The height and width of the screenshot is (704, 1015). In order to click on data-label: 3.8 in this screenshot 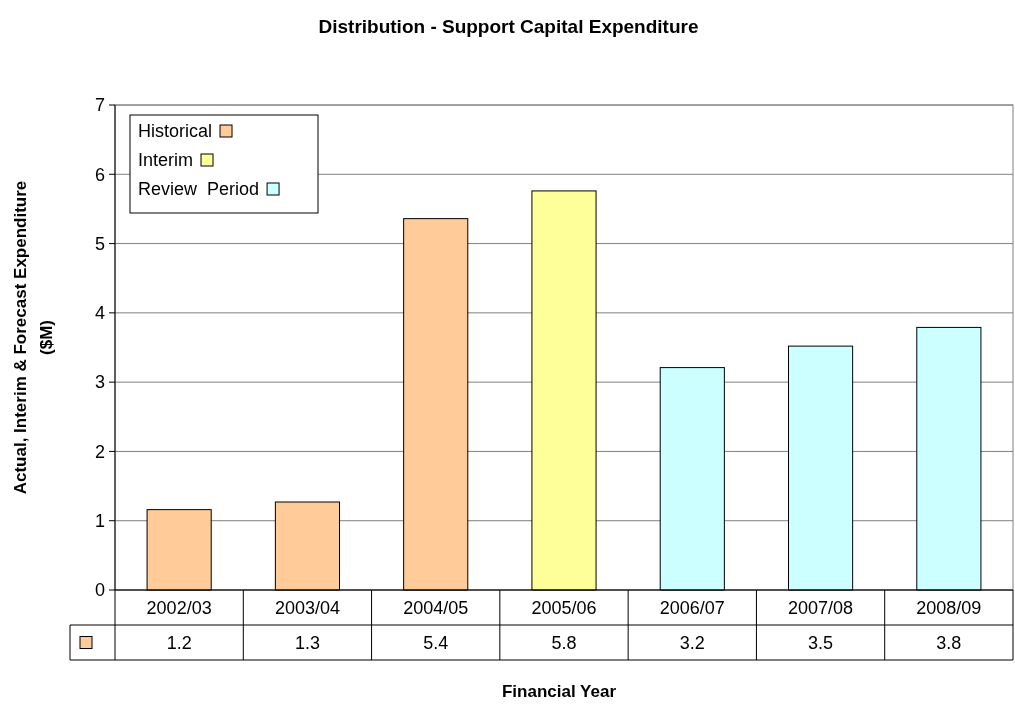, I will do `click(949, 642)`.